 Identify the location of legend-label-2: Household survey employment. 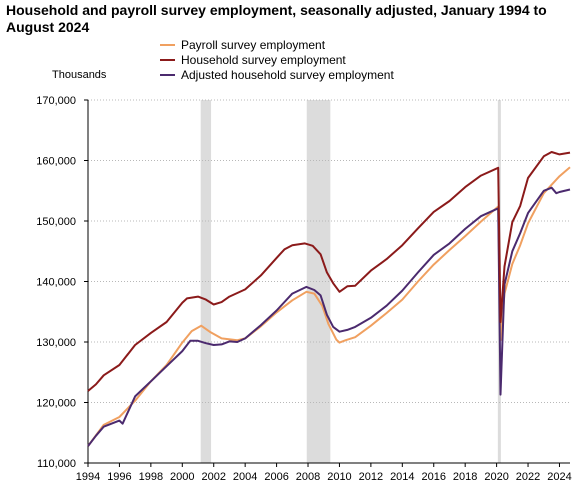
(263, 60).